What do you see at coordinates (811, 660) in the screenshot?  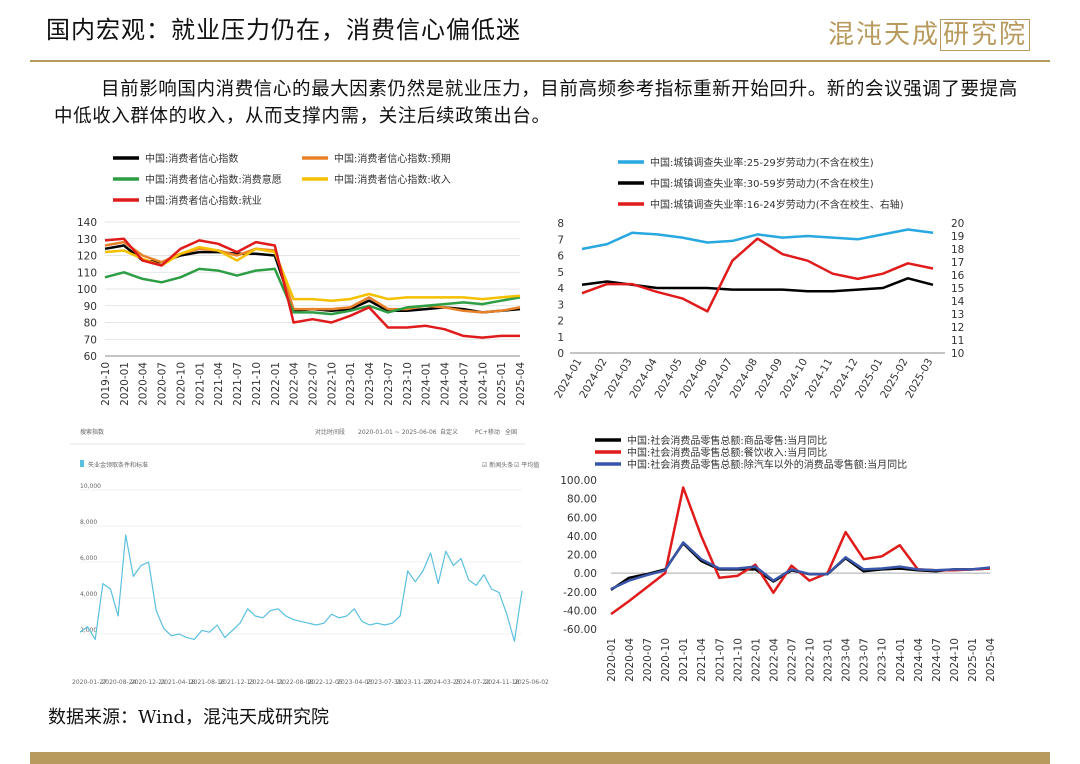 I see `x-tick-11: 2022-10` at bounding box center [811, 660].